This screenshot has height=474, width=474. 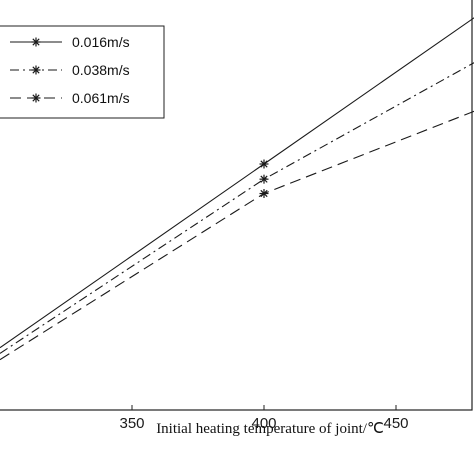 I want to click on x-tick-label: 450, so click(x=395, y=423).